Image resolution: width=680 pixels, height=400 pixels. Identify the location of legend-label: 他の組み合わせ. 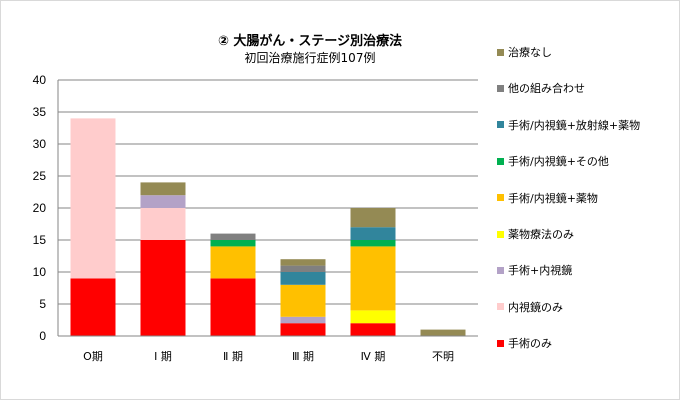
(546, 89).